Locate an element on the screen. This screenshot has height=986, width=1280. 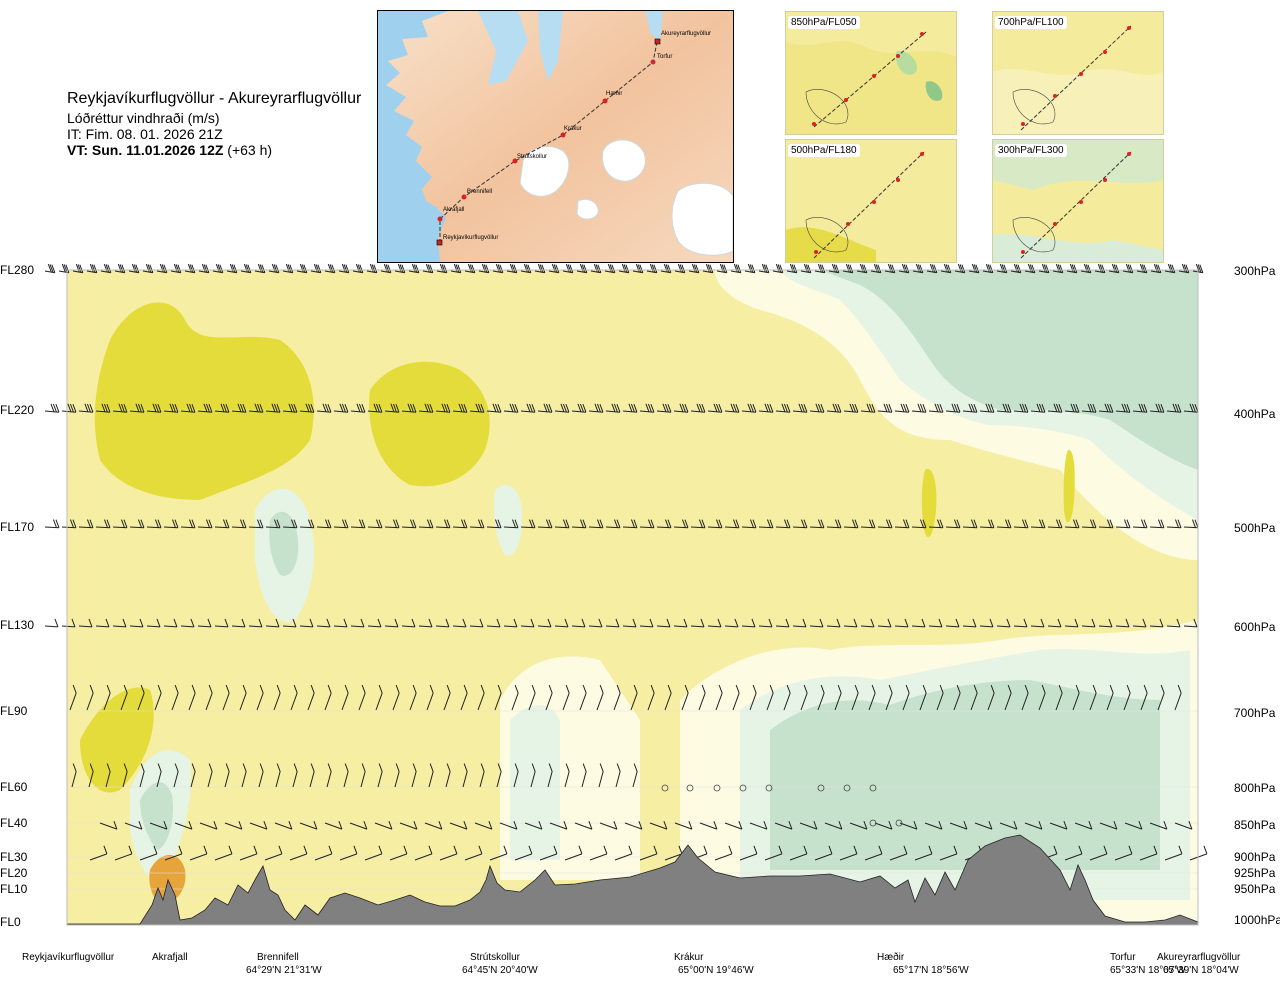
inset-map-700: 700hPa/FL100 is located at coordinates (1078, 73).